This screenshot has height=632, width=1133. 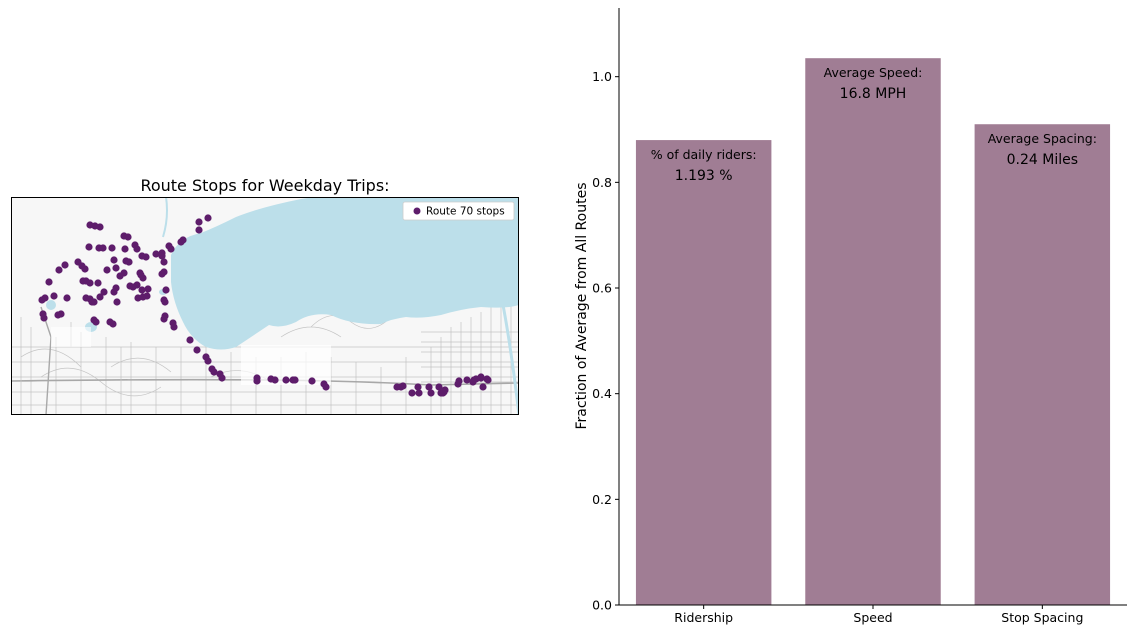 I want to click on legend-label: Route 70 stops, so click(x=465, y=212).